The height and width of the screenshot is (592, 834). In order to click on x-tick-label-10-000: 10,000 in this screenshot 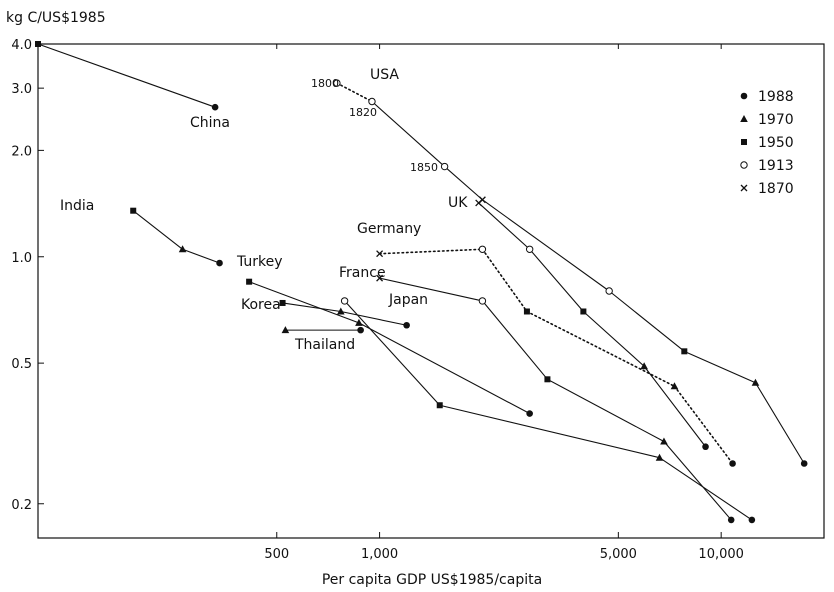, I will do `click(721, 554)`.